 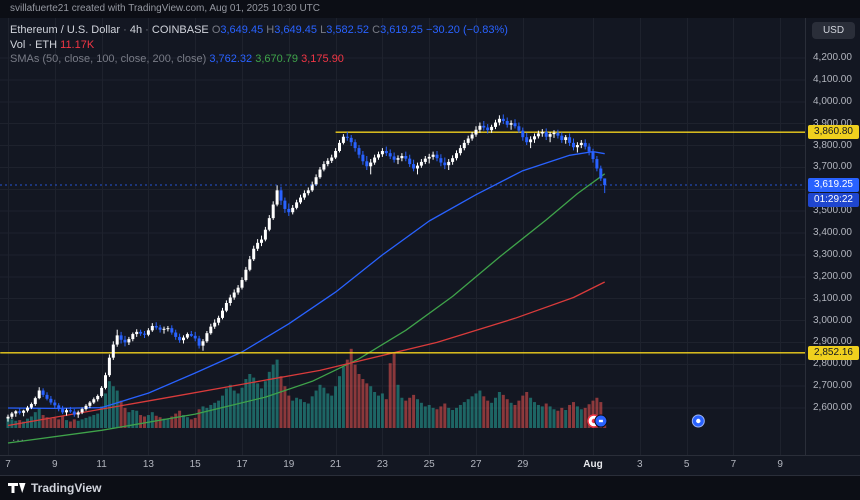 I want to click on time-axis: 7 9 11 13 15 17 19 21 23 25 27 29 Aug 3 5 7 9, so click(x=430, y=465).